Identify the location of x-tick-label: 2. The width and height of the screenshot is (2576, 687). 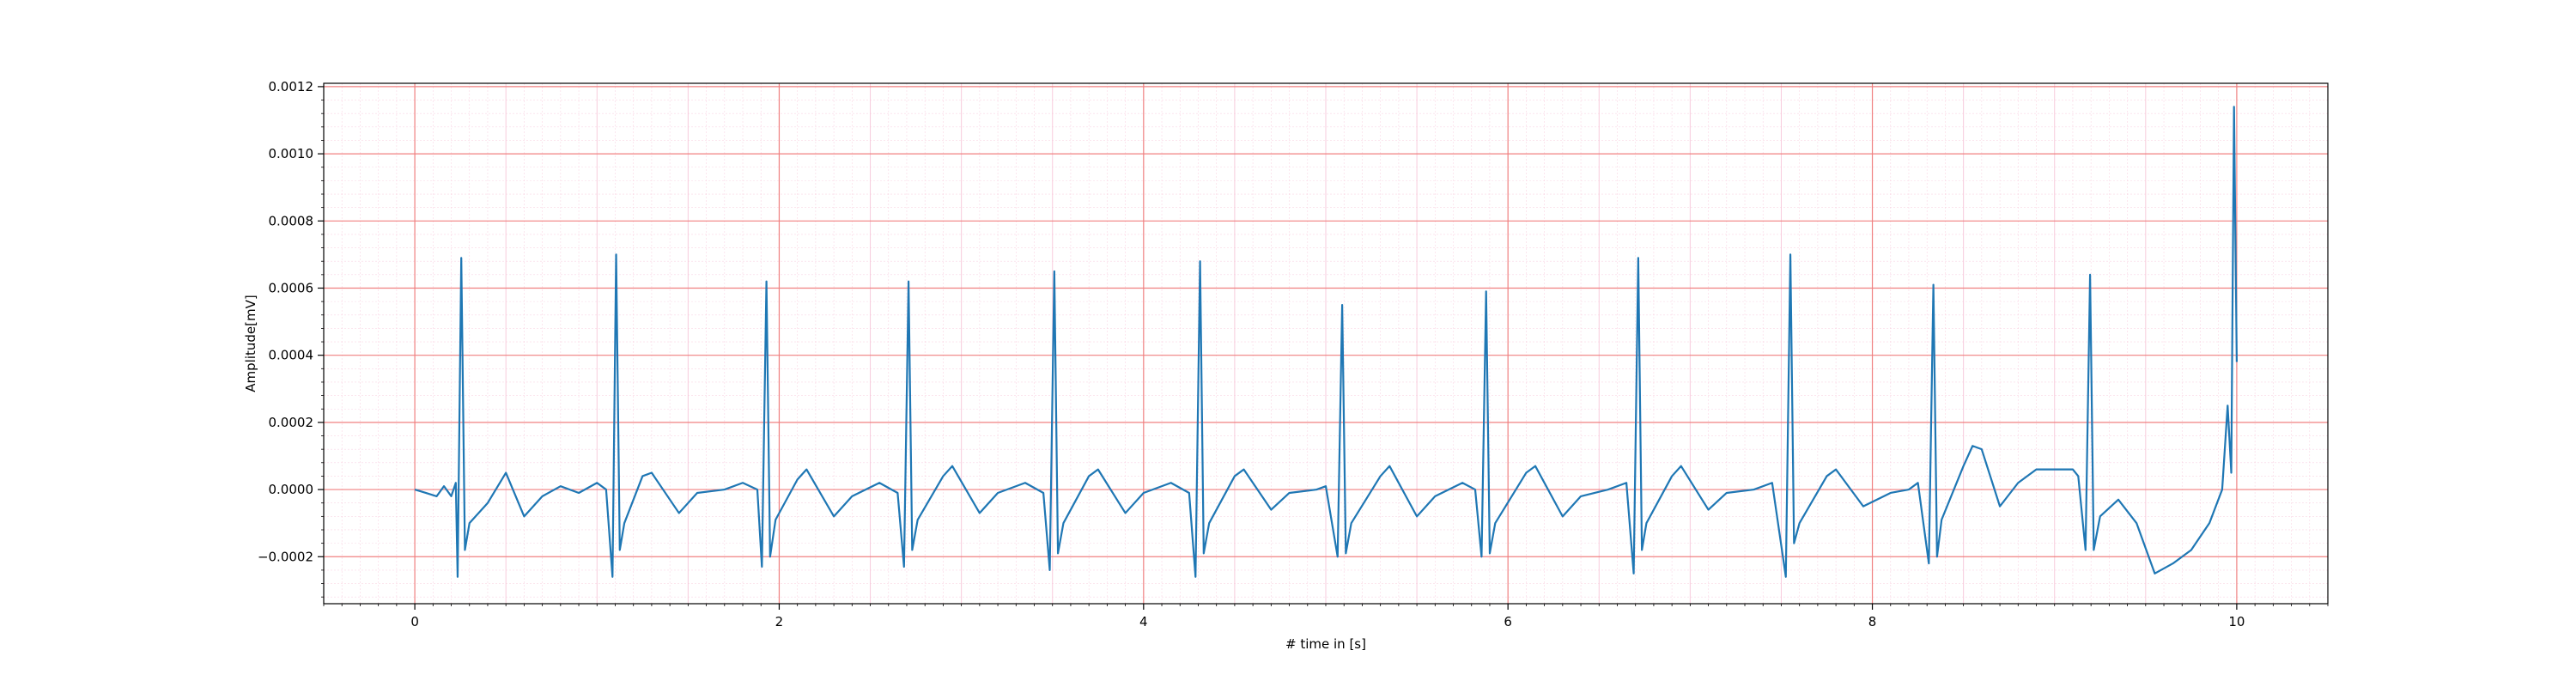
(779, 621).